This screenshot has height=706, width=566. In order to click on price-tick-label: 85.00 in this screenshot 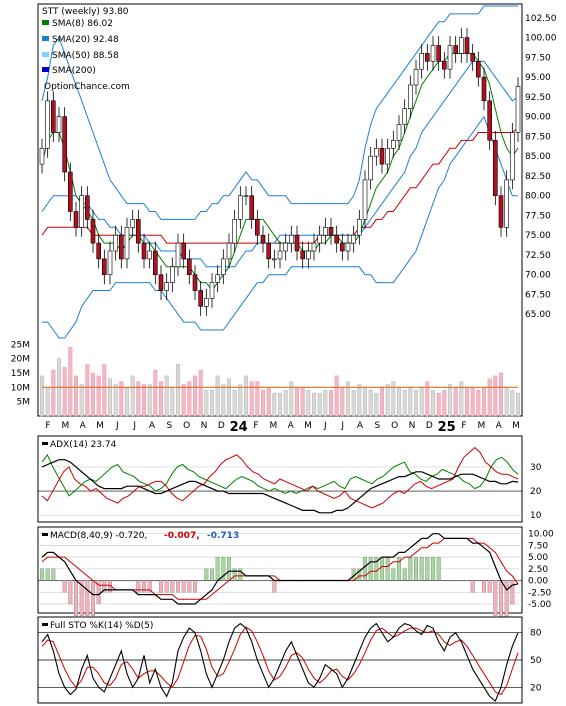, I will do `click(538, 157)`.